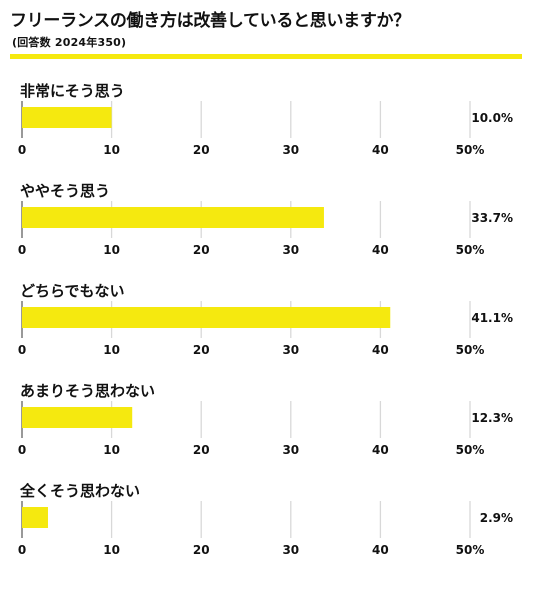 The image size is (536, 595). What do you see at coordinates (492, 218) in the screenshot?
I see `data-label: 33.7%` at bounding box center [492, 218].